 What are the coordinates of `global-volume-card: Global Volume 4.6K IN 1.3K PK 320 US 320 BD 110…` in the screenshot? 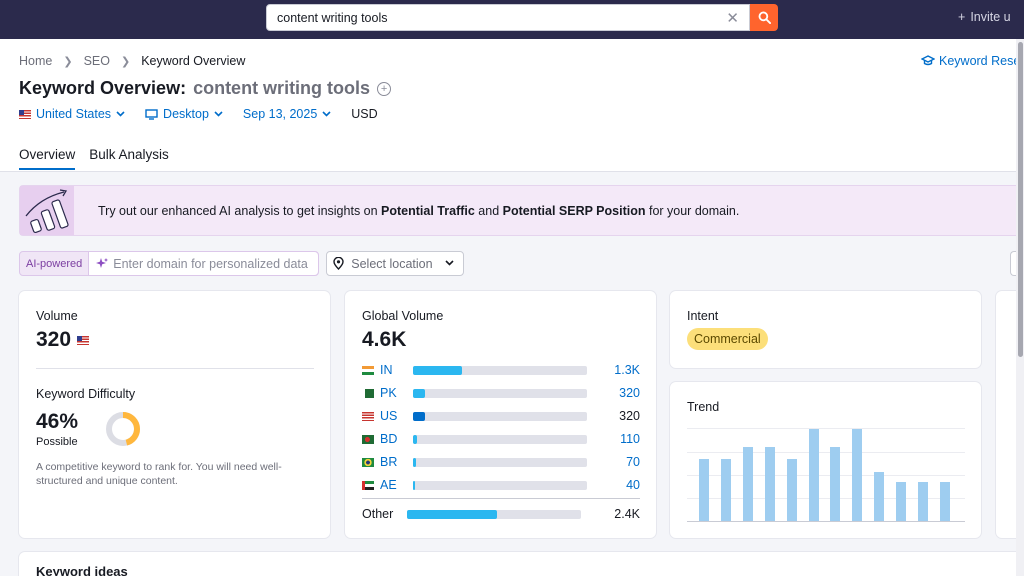 It's located at (500, 414).